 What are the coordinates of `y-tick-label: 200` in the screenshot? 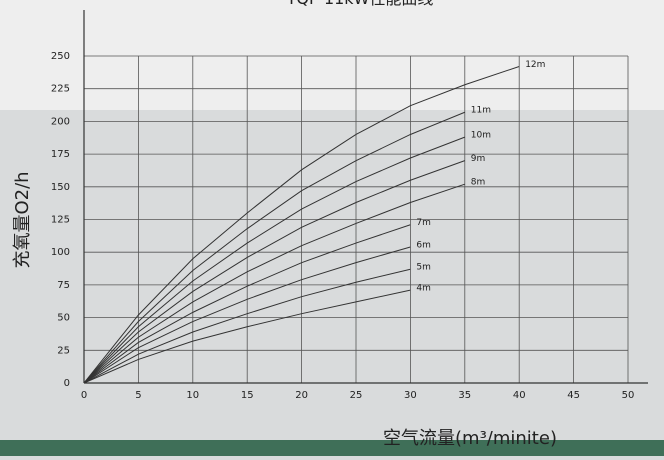 It's located at (60, 121).